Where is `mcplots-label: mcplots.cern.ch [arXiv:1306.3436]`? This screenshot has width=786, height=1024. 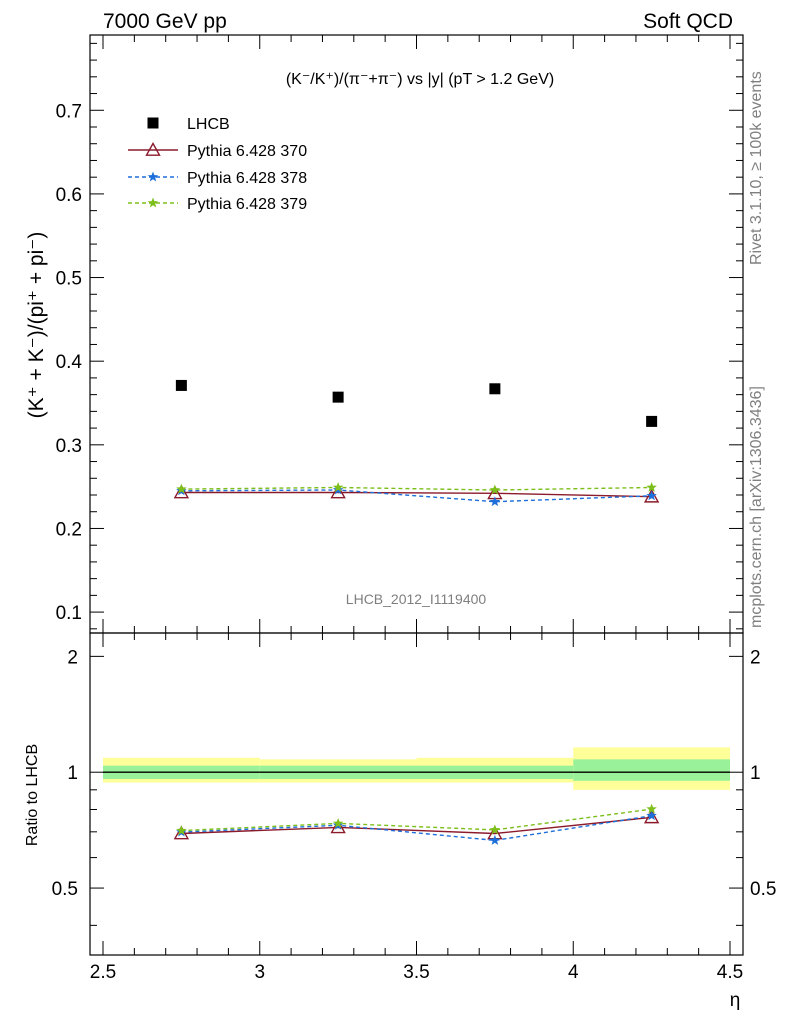
mcplots-label: mcplots.cern.ch [arXiv:1306.3436] is located at coordinates (756, 507).